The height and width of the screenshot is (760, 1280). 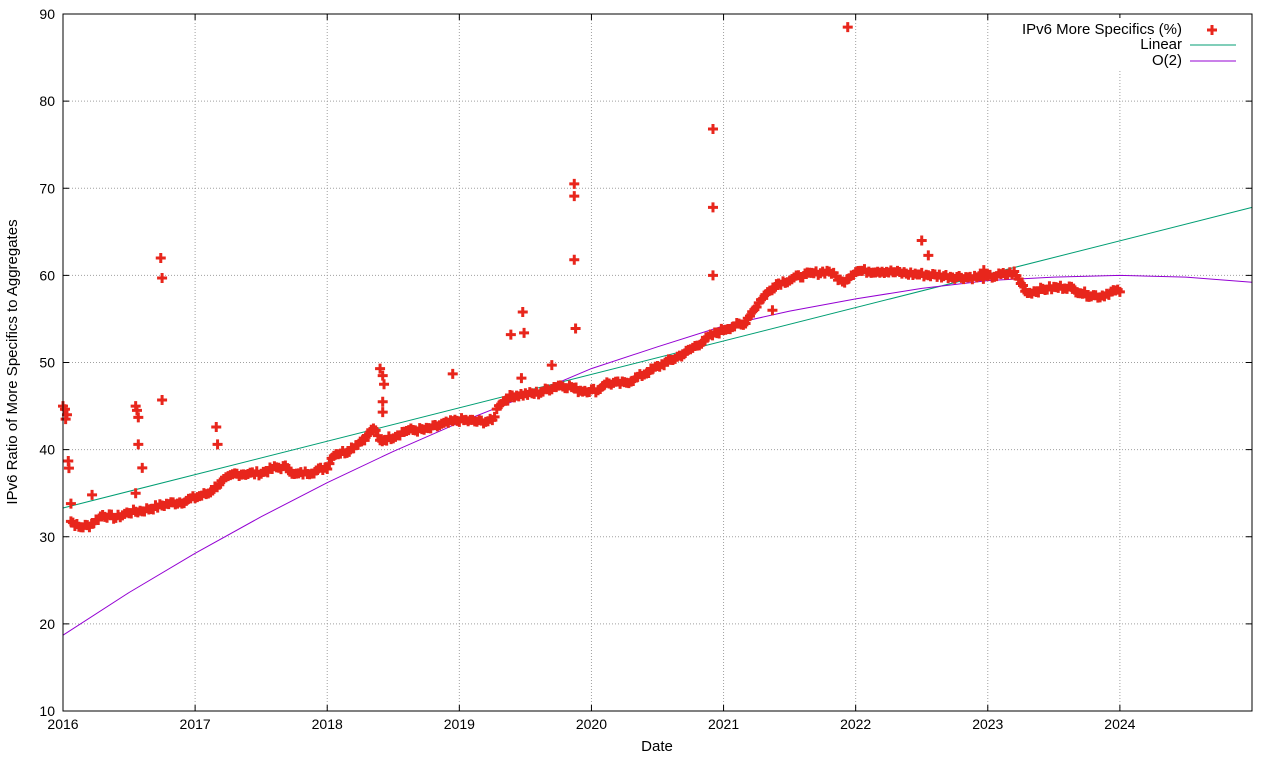 What do you see at coordinates (459, 724) in the screenshot?
I see `x-tick-label: 2019` at bounding box center [459, 724].